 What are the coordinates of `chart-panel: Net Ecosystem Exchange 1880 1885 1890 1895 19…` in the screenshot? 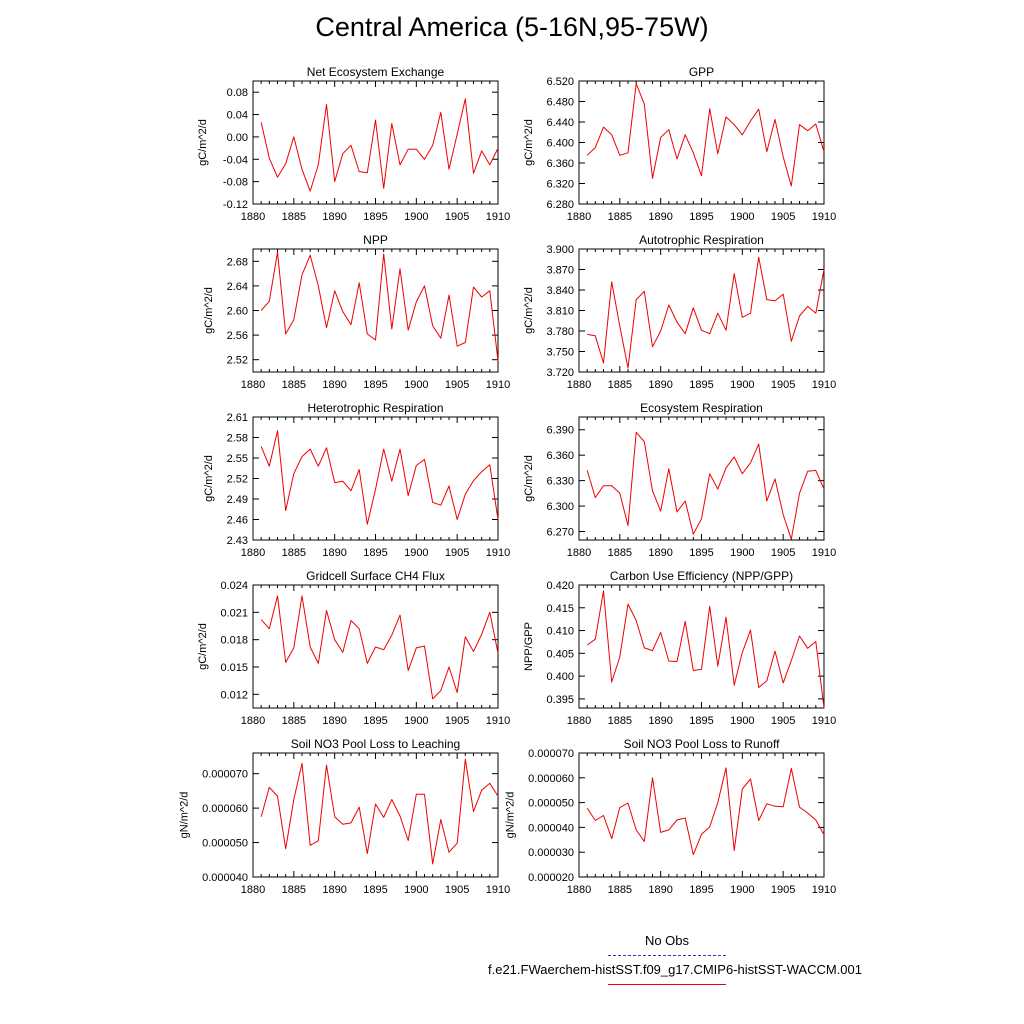 It's located at (353, 144).